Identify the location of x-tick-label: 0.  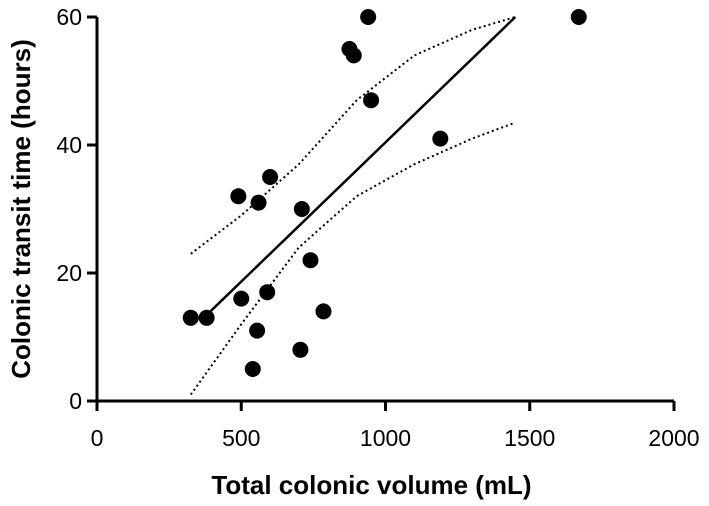
(97, 438).